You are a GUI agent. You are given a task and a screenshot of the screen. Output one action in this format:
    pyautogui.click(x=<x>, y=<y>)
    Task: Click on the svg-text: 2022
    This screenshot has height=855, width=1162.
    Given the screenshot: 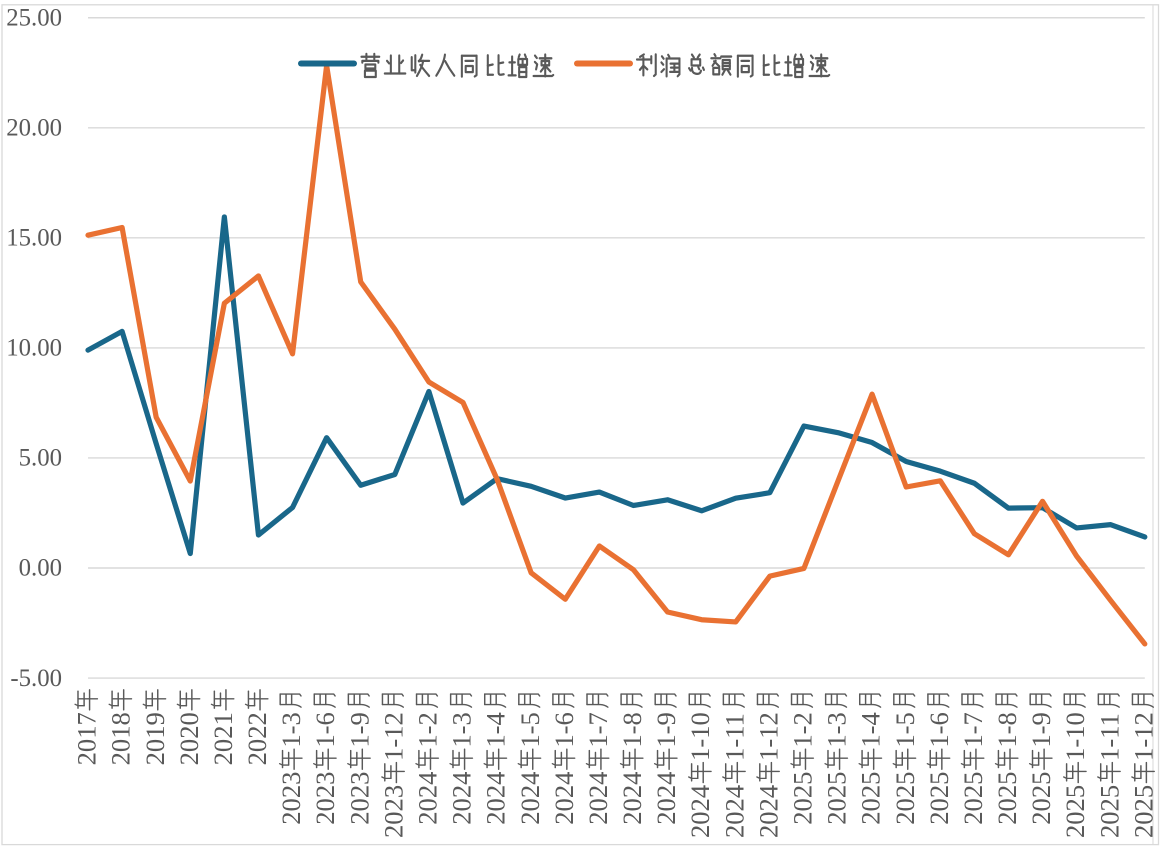 What is the action you would take?
    pyautogui.click(x=257, y=738)
    